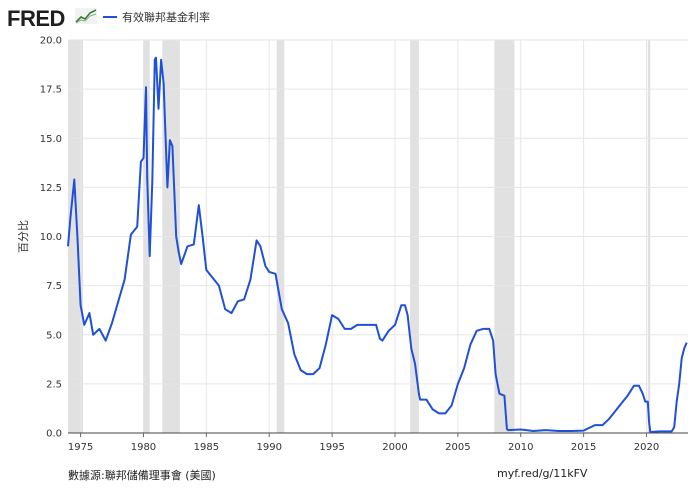 This screenshot has width=700, height=490. I want to click on x-tick-label: 1980, so click(143, 447).